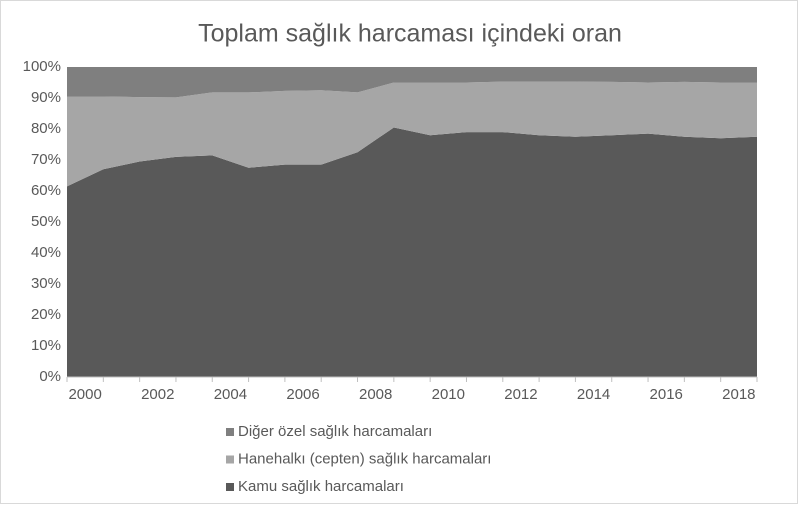 The image size is (800, 505). I want to click on area, so click(412, 82).